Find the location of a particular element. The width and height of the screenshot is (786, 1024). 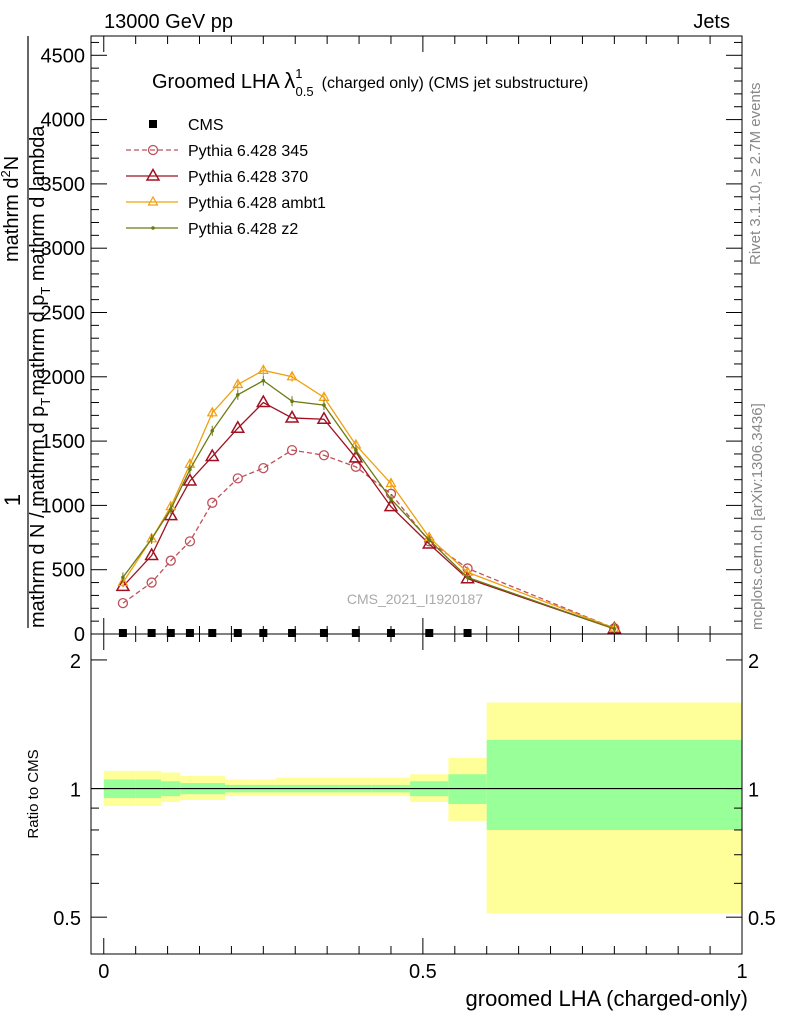

energy-label: 13000 GeV pp is located at coordinates (168, 22).